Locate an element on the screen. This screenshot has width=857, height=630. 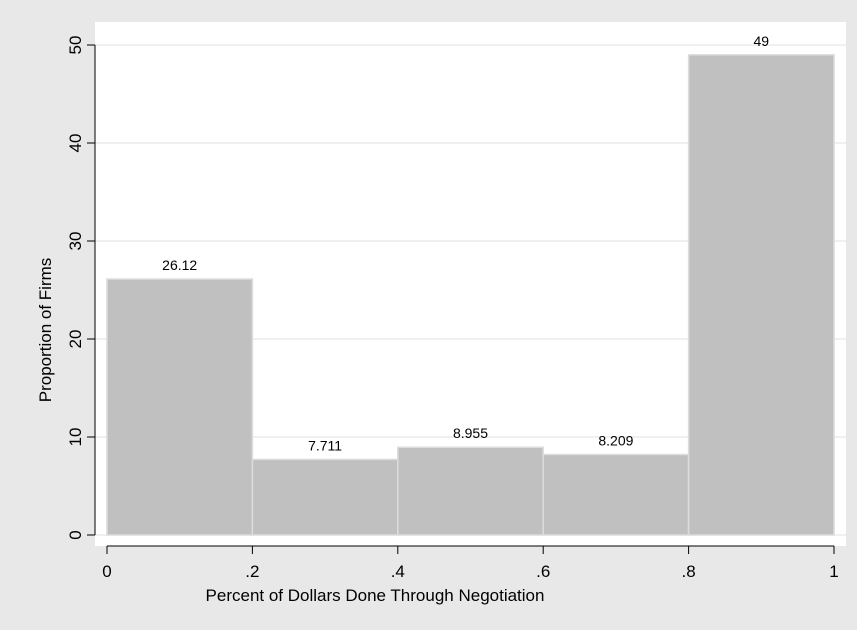
x-tick-label-0: 0 is located at coordinates (106, 571).